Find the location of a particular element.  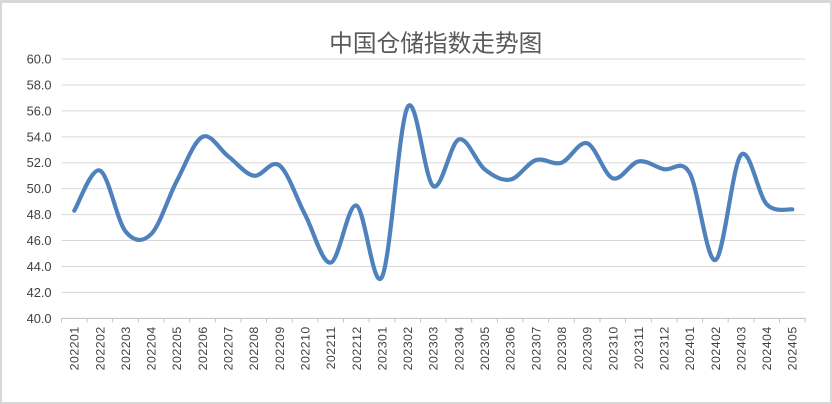

y-tick-label: 54.0 is located at coordinates (39, 136).